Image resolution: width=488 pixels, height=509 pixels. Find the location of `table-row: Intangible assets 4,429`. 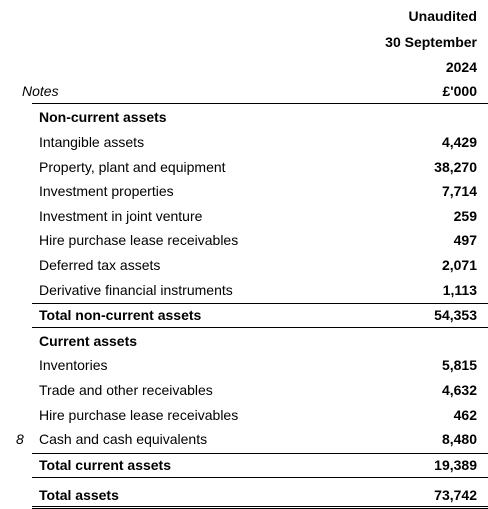

table-row: Intangible assets 4,429 is located at coordinates (244, 142).